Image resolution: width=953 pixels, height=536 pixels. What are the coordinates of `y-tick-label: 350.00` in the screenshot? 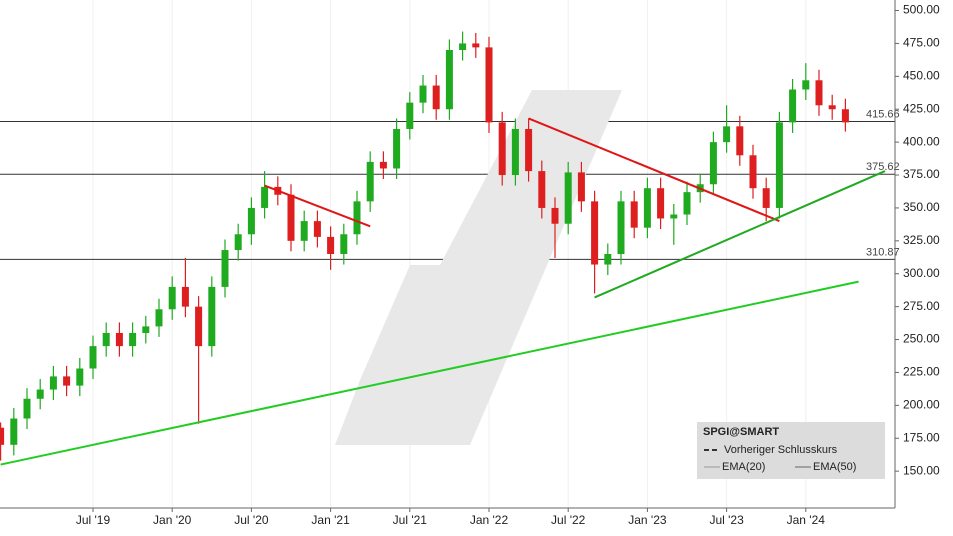 It's located at (921, 207).